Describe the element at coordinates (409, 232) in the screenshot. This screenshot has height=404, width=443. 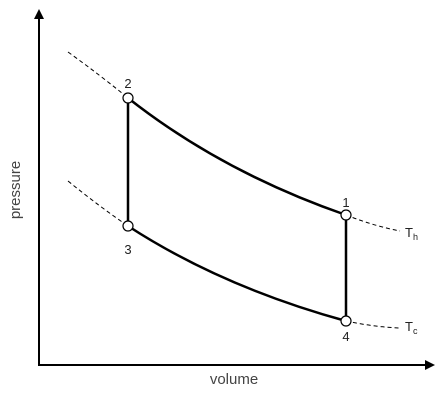
I see `hot-isotherm-base: T` at that location.